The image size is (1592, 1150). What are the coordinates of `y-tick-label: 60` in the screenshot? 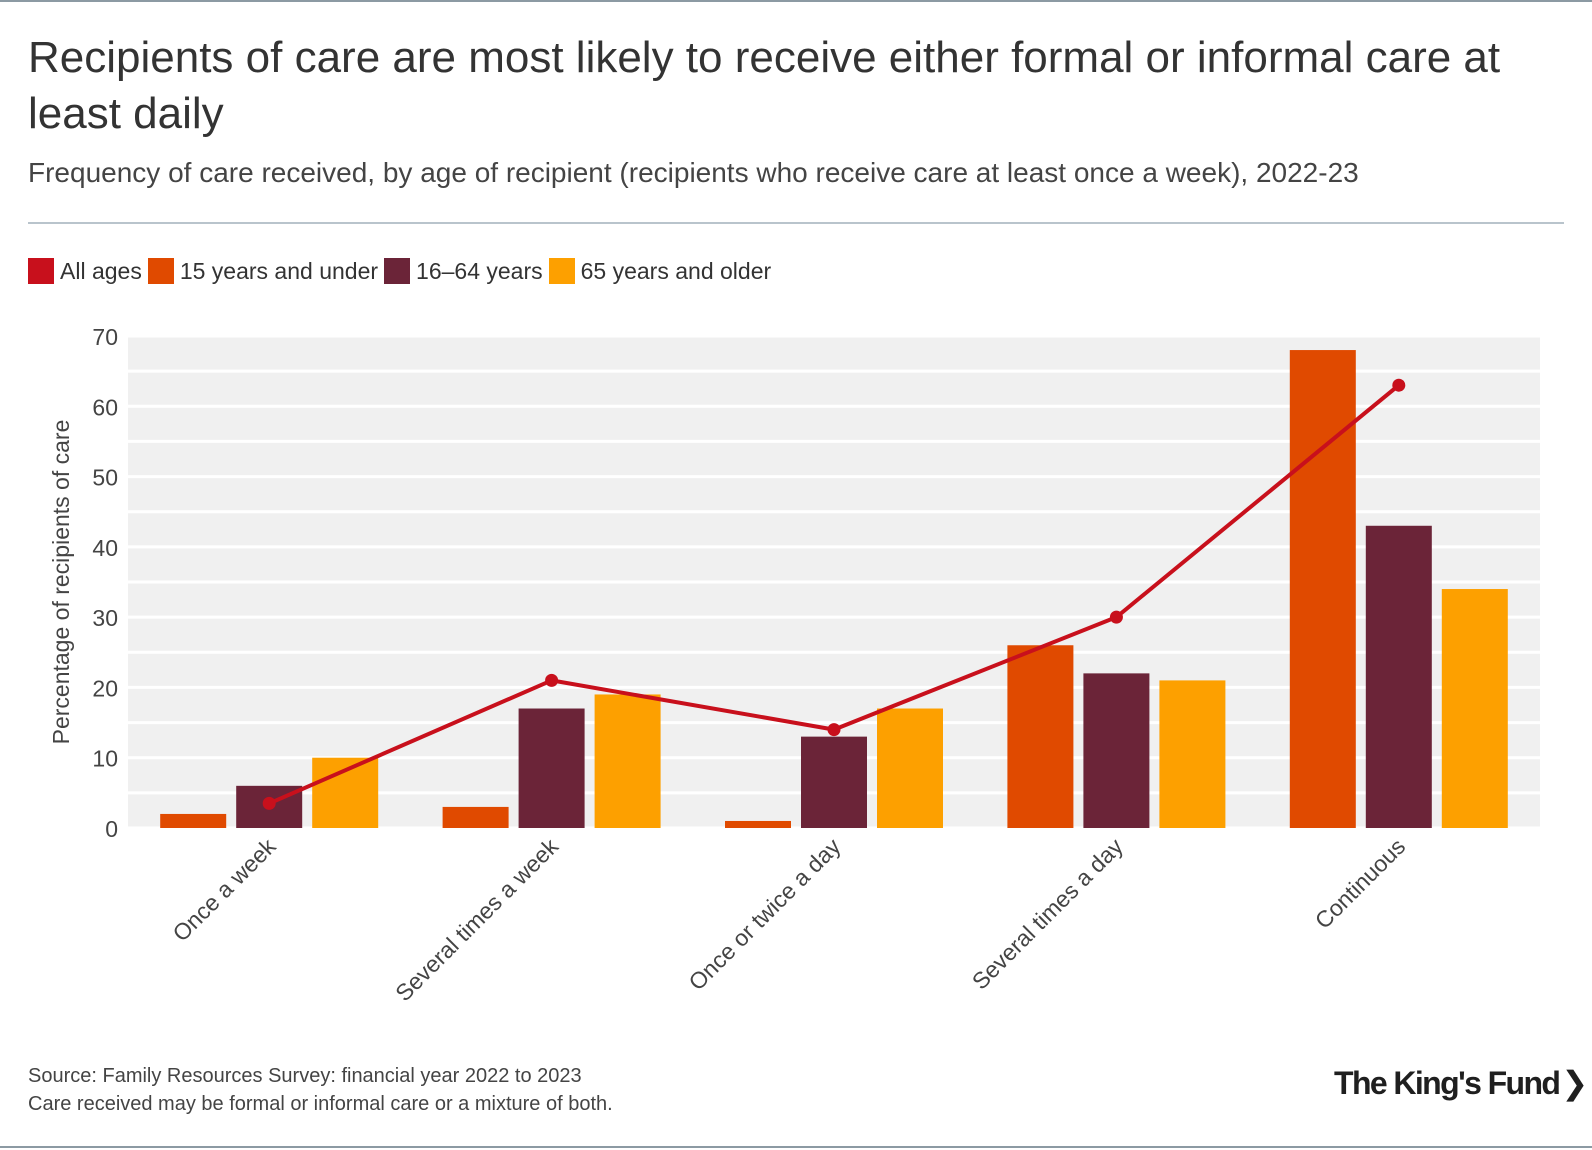 It's located at (105, 407).